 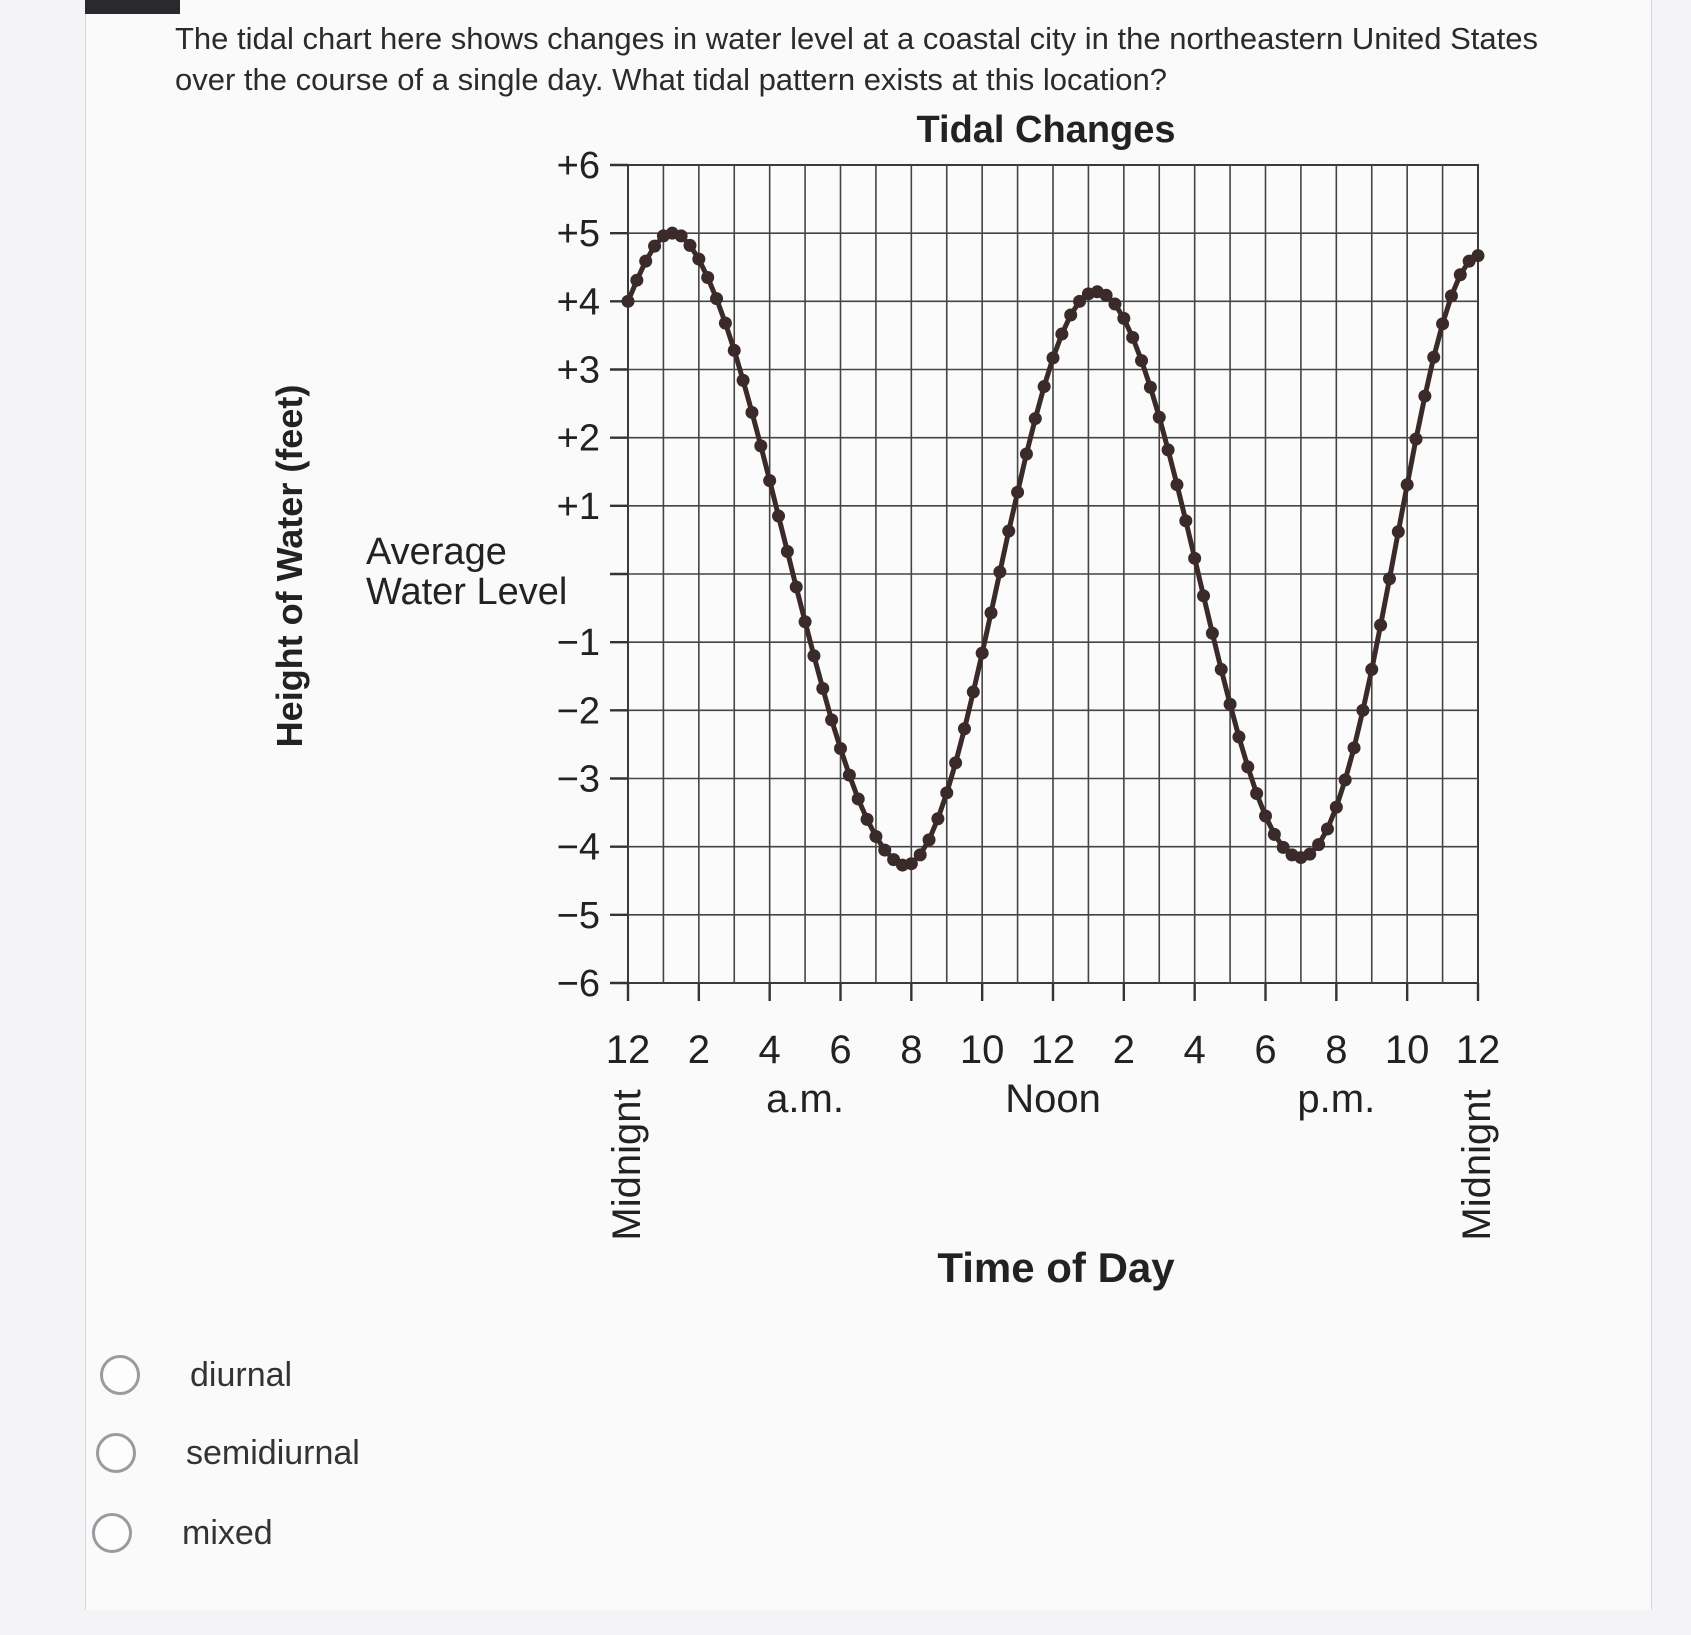 I want to click on option-semidiurnal: semidiurnal, so click(x=228, y=1453).